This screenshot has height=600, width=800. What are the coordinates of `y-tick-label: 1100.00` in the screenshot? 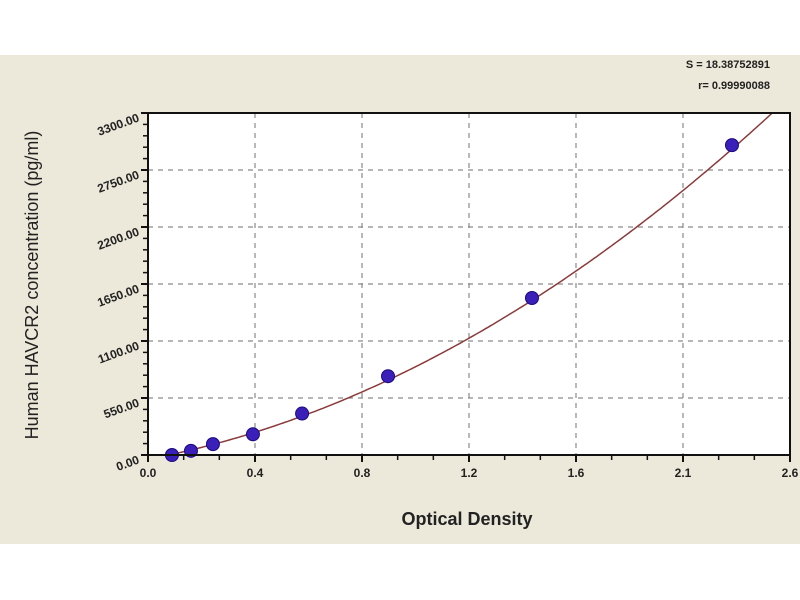 It's located at (118, 353).